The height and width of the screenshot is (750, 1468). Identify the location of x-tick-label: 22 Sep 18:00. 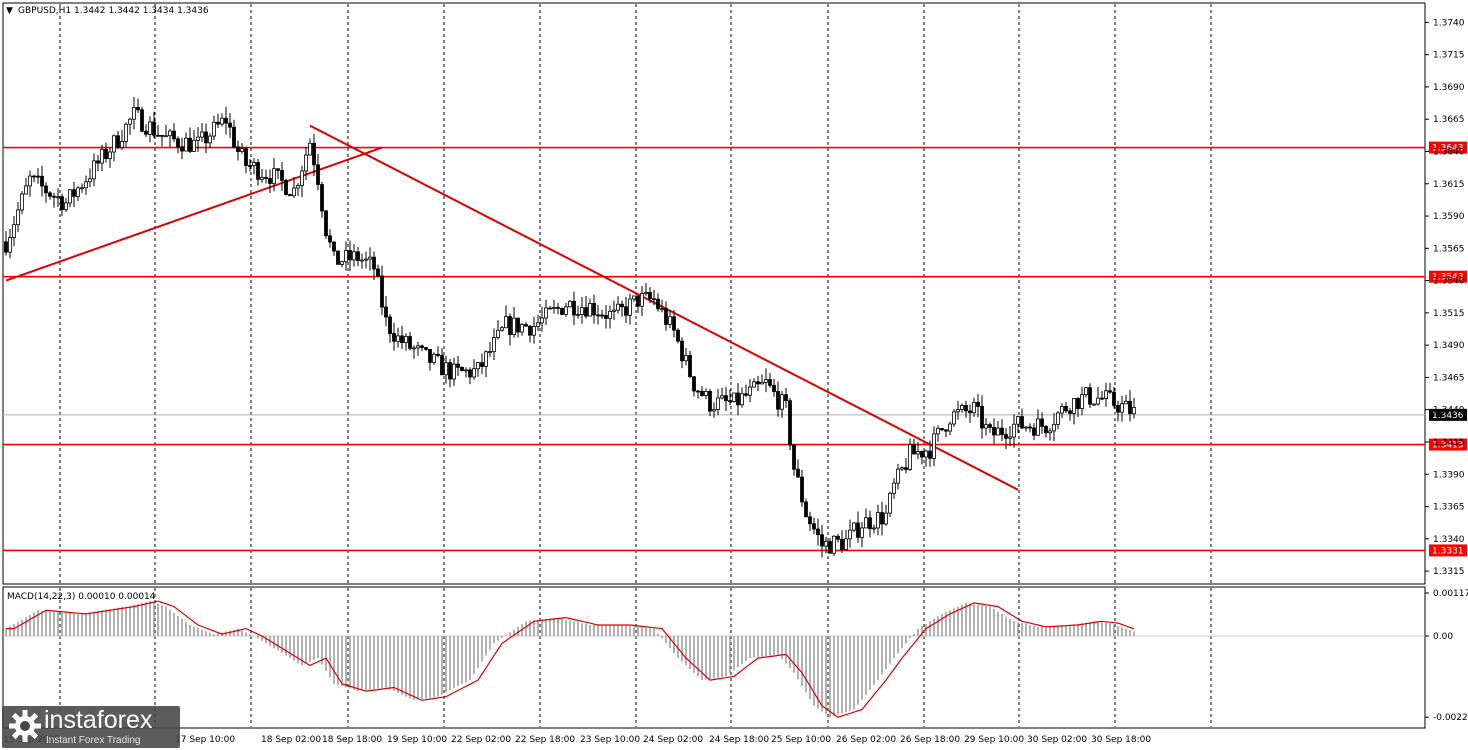
(545, 740).